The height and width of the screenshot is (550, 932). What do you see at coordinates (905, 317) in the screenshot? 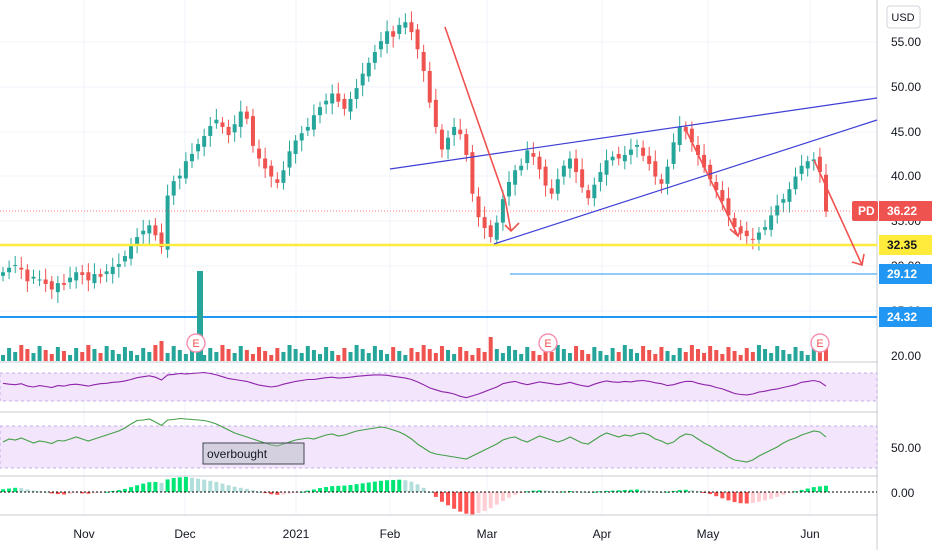
I see `level-tag-24-32: 24.32` at bounding box center [905, 317].